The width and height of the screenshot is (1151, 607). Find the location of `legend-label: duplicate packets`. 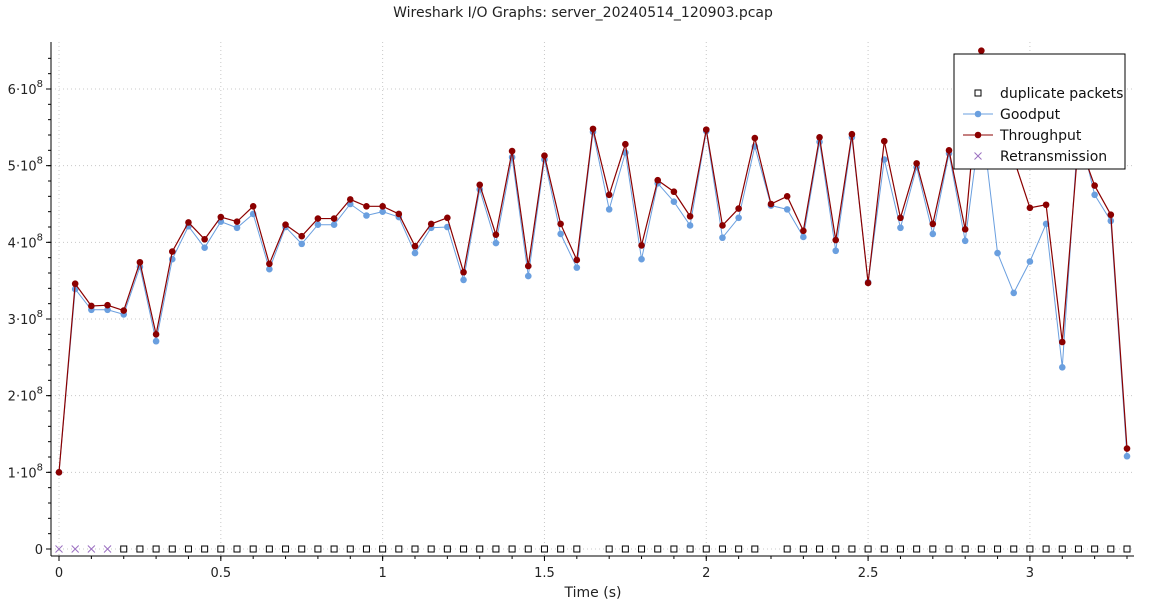

legend-label: duplicate packets is located at coordinates (1061, 94).